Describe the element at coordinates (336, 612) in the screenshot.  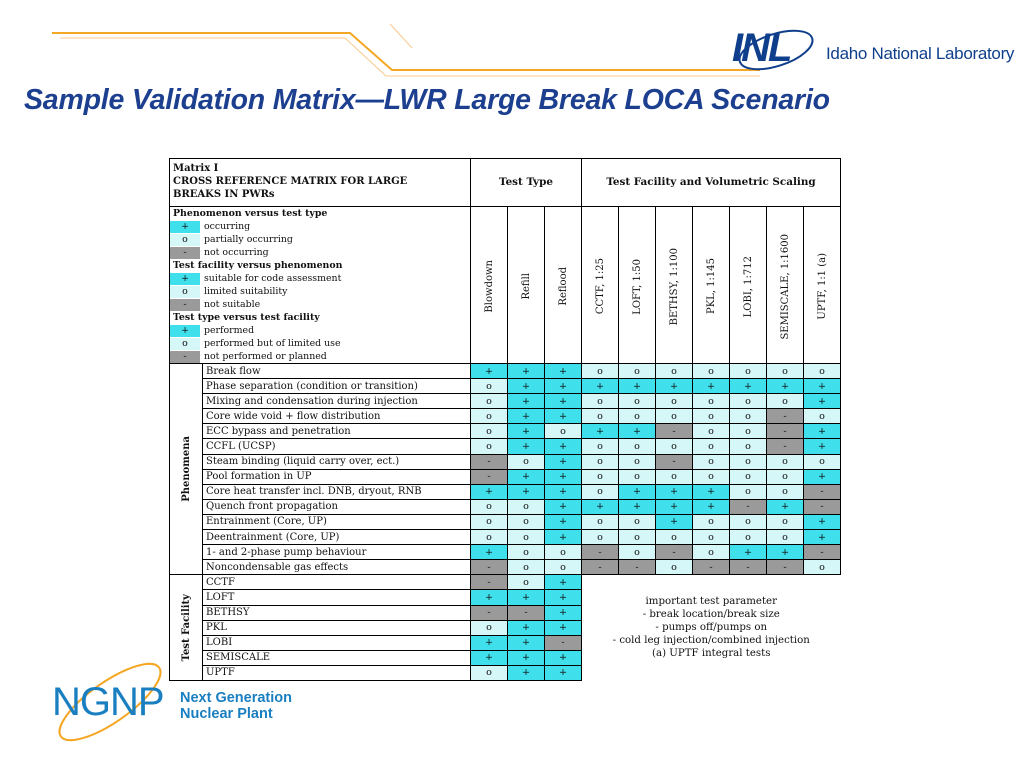
I see `facility-name: BETHSY` at that location.